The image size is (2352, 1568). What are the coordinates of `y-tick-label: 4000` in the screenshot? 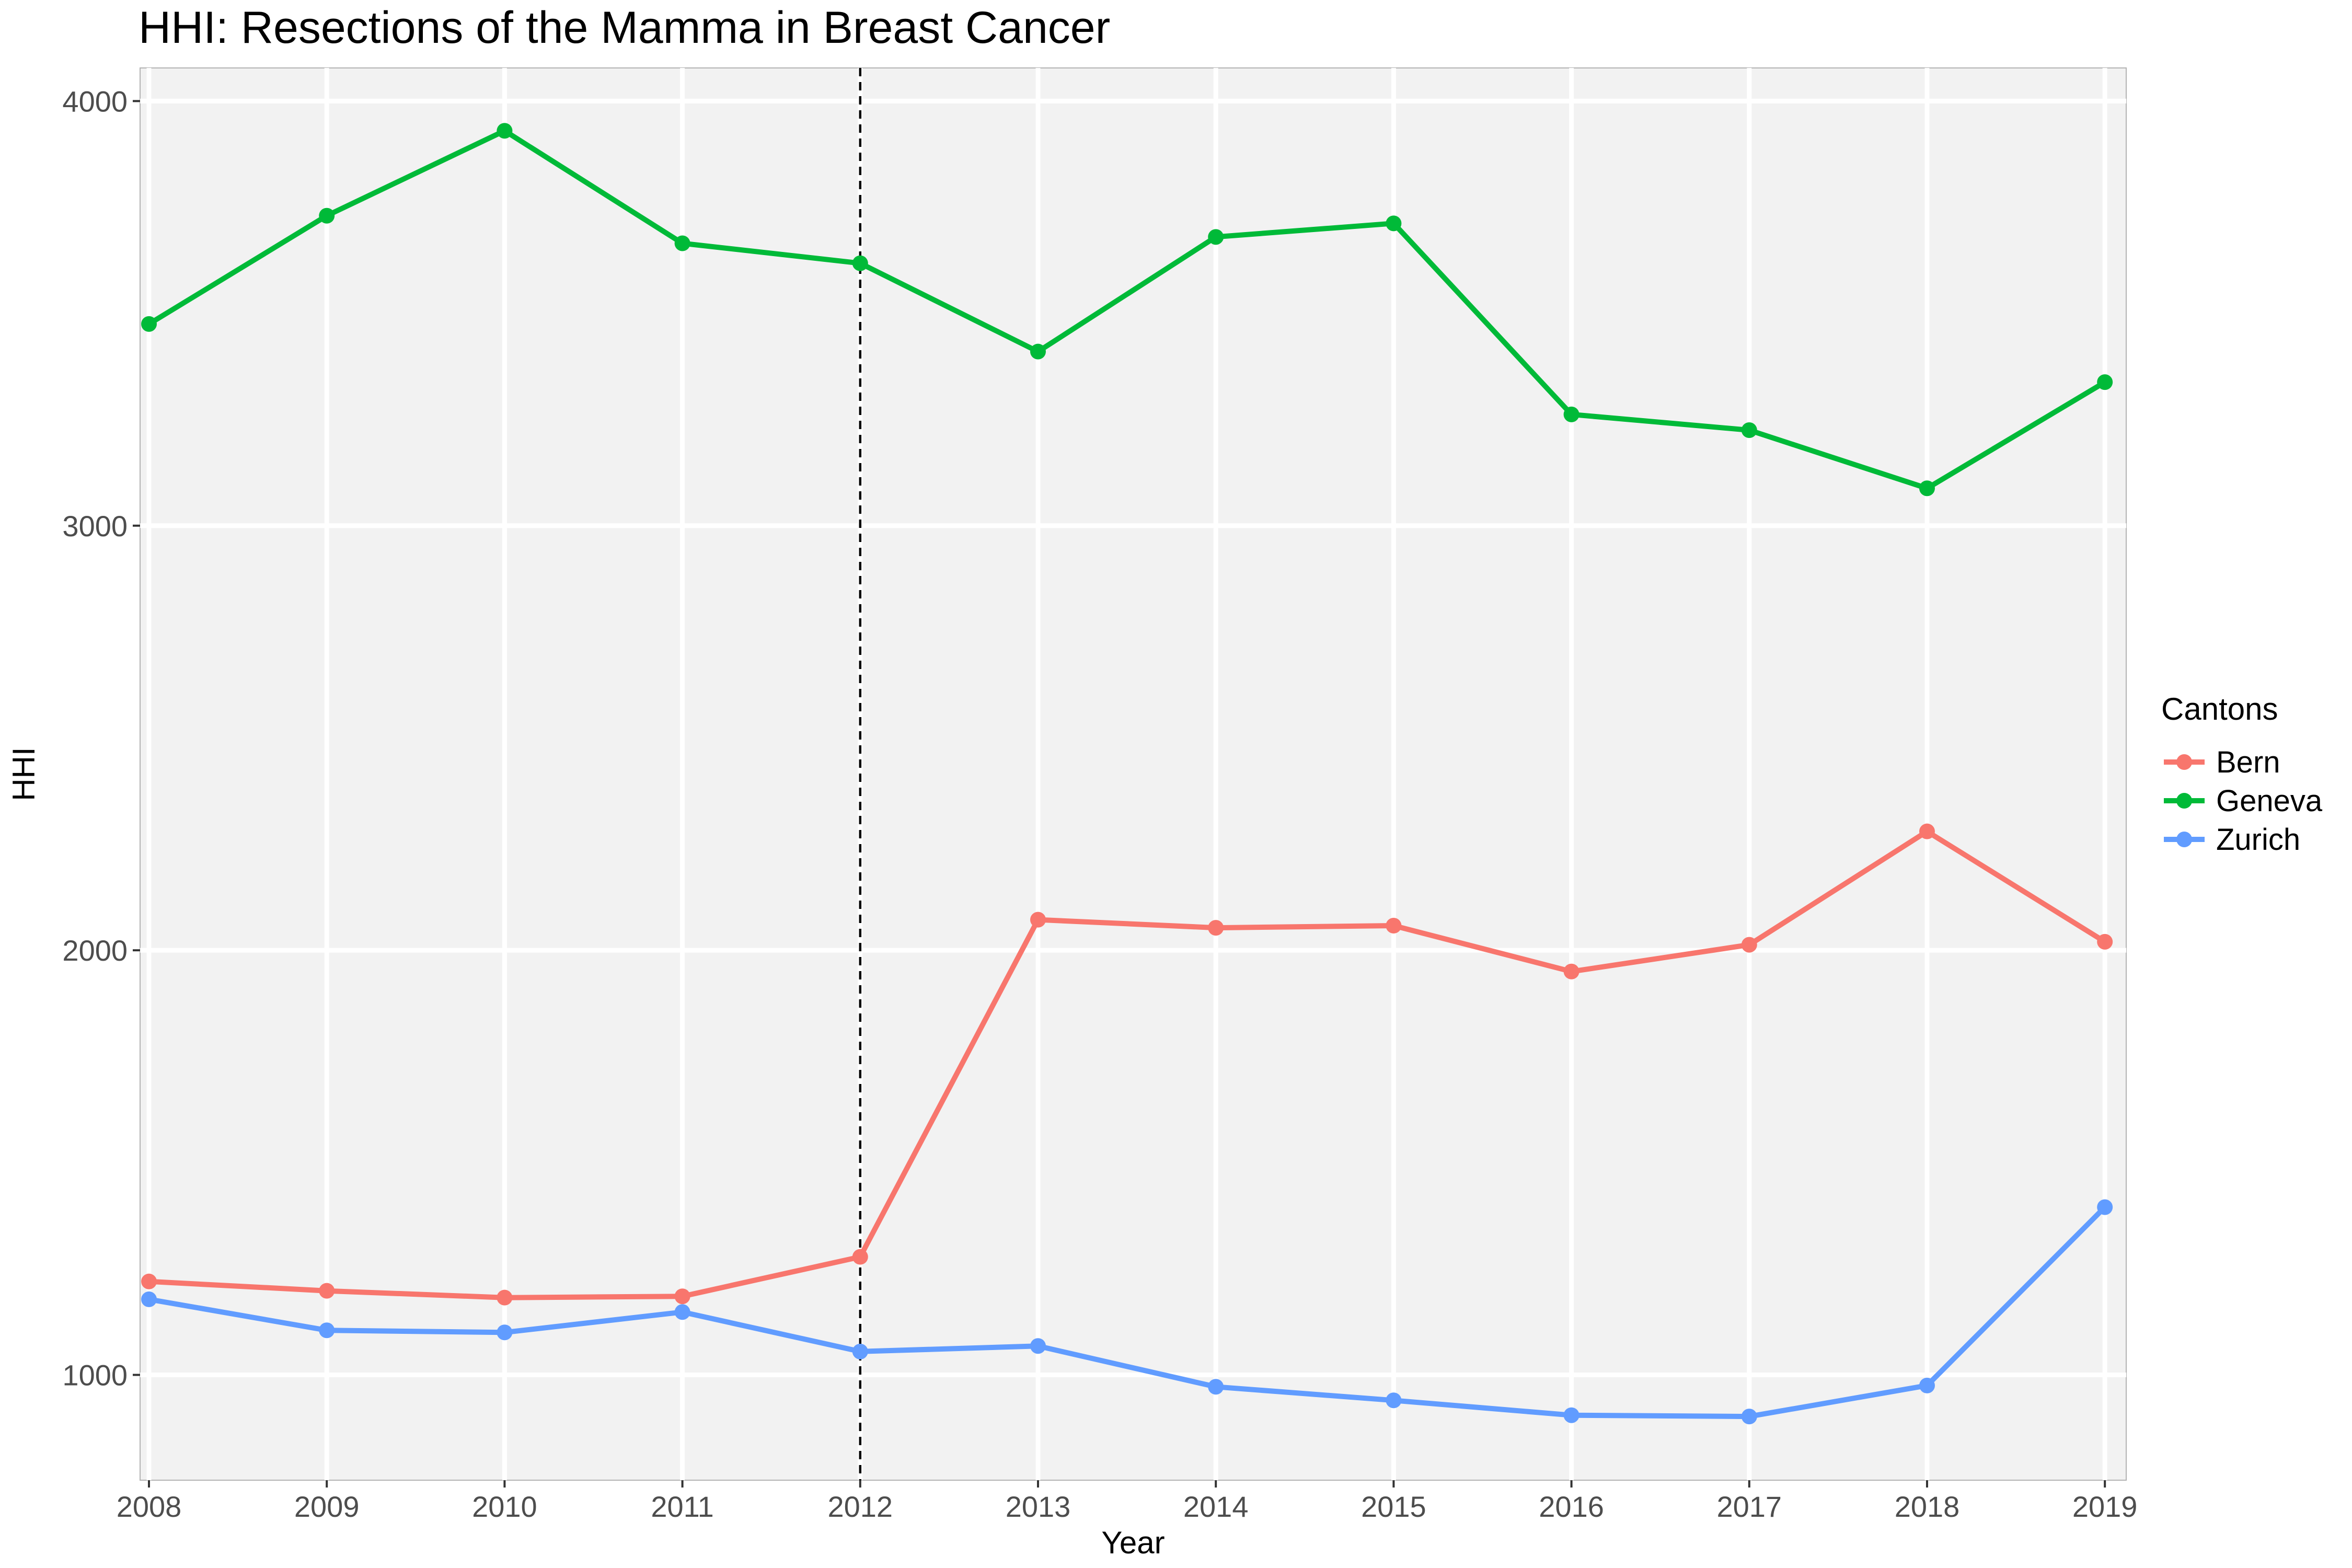 It's located at (95, 101).